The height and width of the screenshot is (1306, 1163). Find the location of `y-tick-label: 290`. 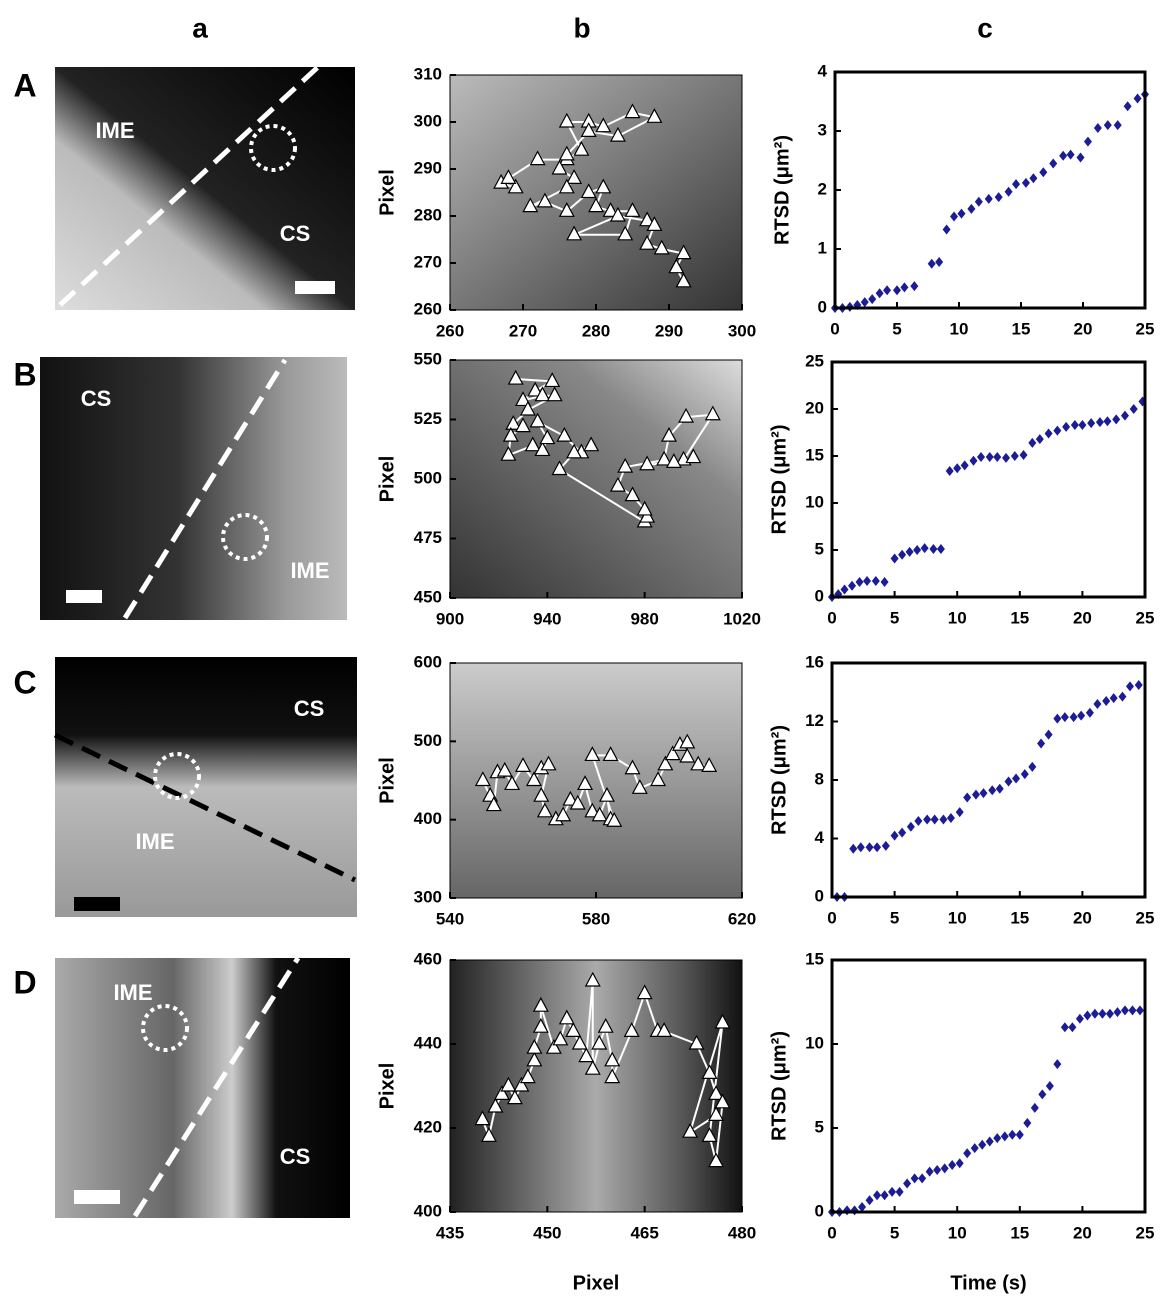

y-tick-label: 290 is located at coordinates (428, 167).